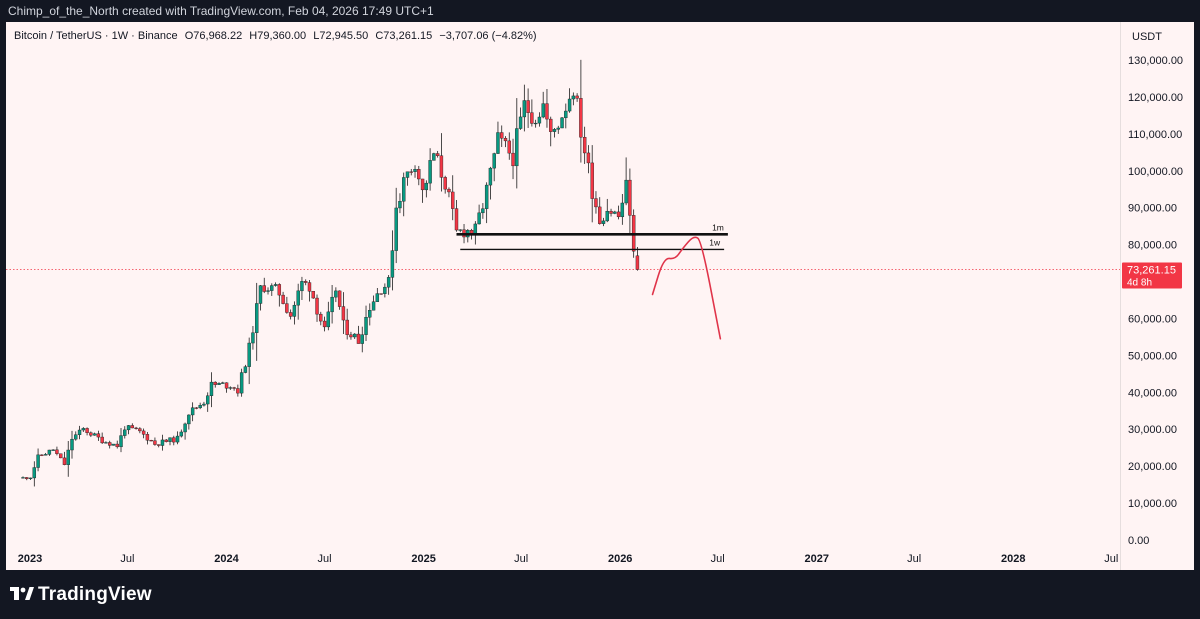 This screenshot has height=619, width=1200. Describe the element at coordinates (1157, 296) in the screenshot. I see `price-scale` at that location.